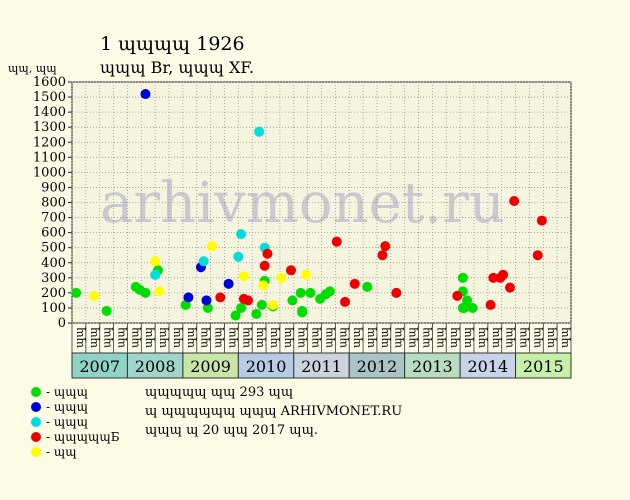  Describe the element at coordinates (83, 437) in the screenshot. I see `legend-label: - ɰɰɰɰɰБ` at that location.